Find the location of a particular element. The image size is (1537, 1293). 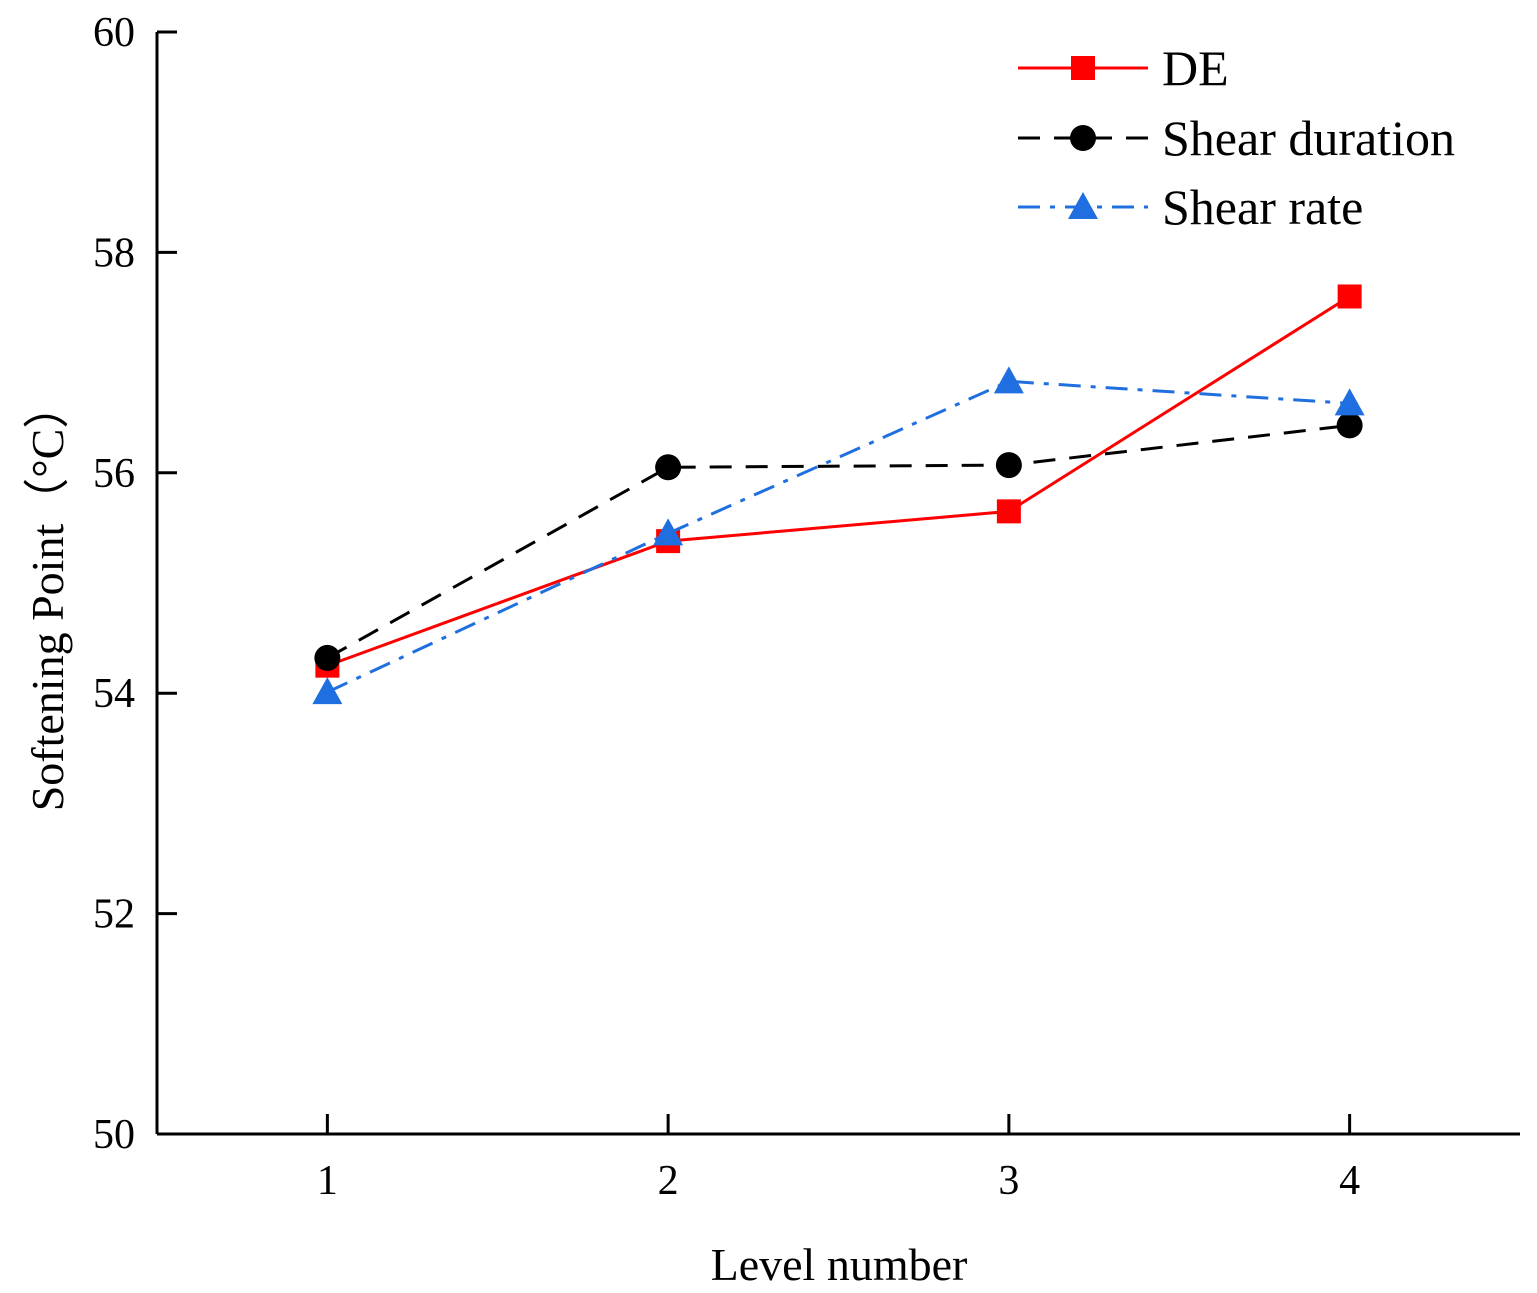

y-tick-label: 56 is located at coordinates (114, 474).